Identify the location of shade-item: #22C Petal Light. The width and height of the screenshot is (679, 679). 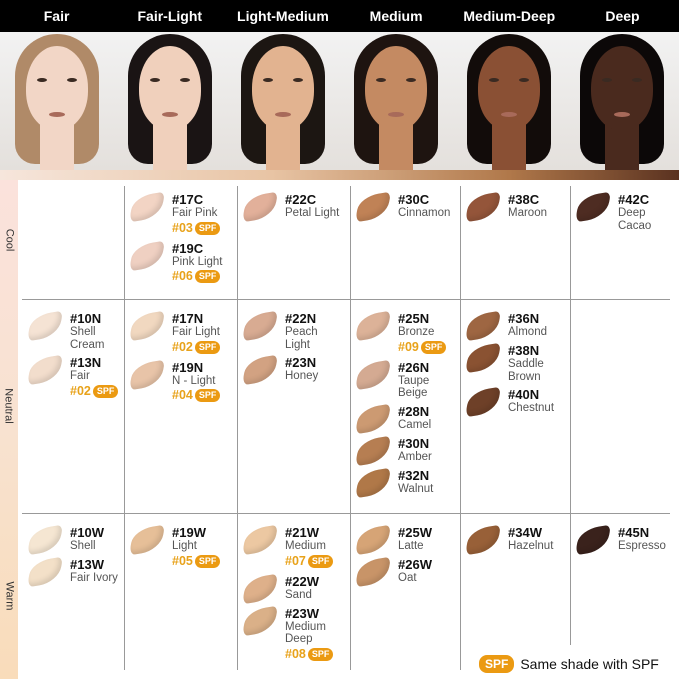
(295, 207).